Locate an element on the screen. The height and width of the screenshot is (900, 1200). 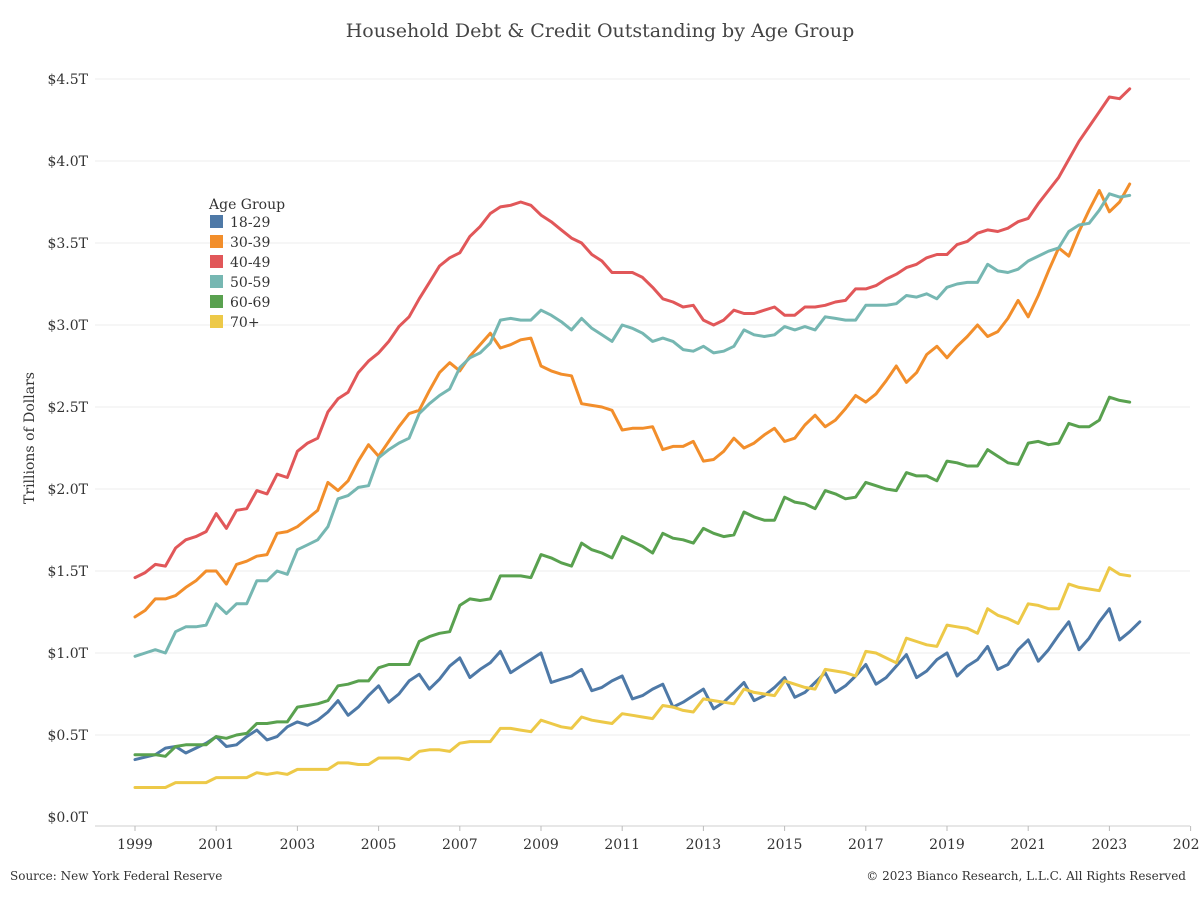
y-axis-label: Trillions of Dollars is located at coordinates (30, 438).